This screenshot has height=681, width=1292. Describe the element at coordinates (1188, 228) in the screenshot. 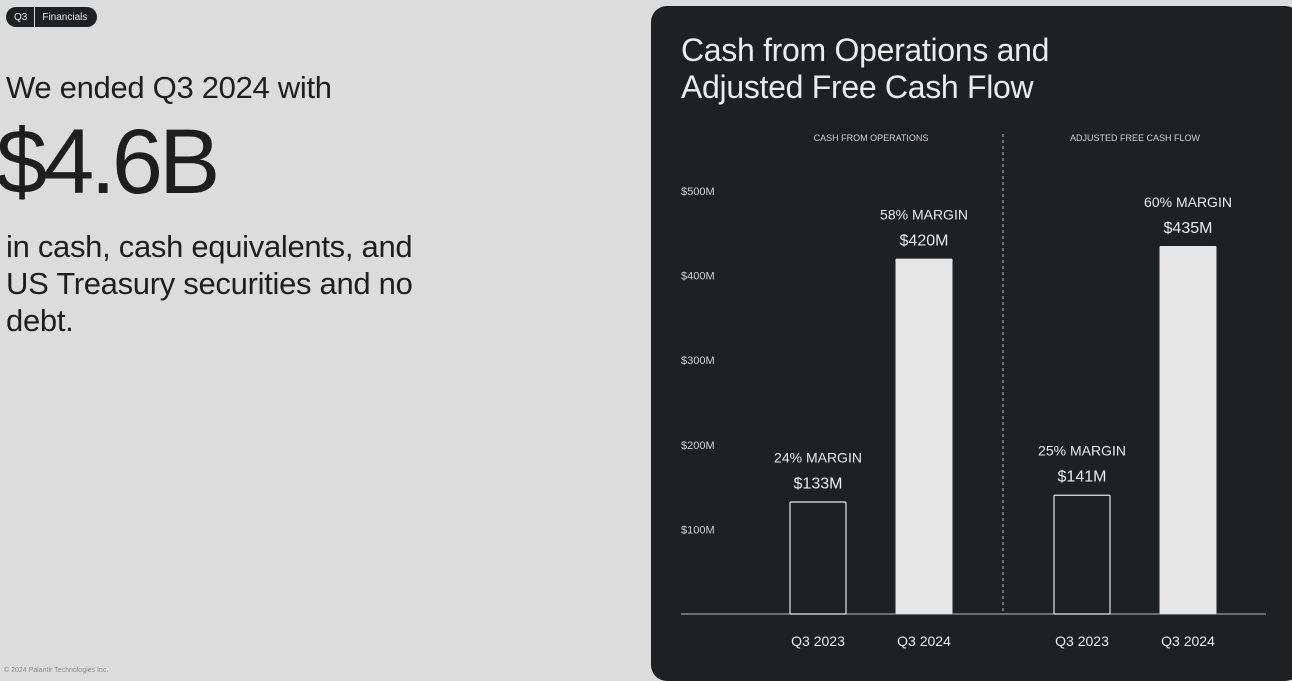

I see `bar-value-label: $435M` at that location.